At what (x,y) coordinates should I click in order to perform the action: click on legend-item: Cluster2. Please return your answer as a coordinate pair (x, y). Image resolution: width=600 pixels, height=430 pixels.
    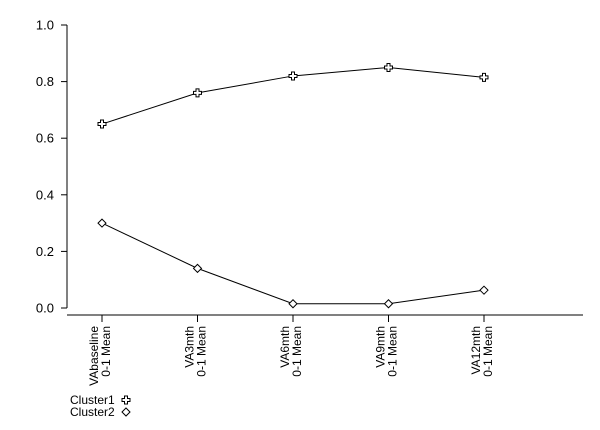
    Looking at the image, I should click on (100, 412).